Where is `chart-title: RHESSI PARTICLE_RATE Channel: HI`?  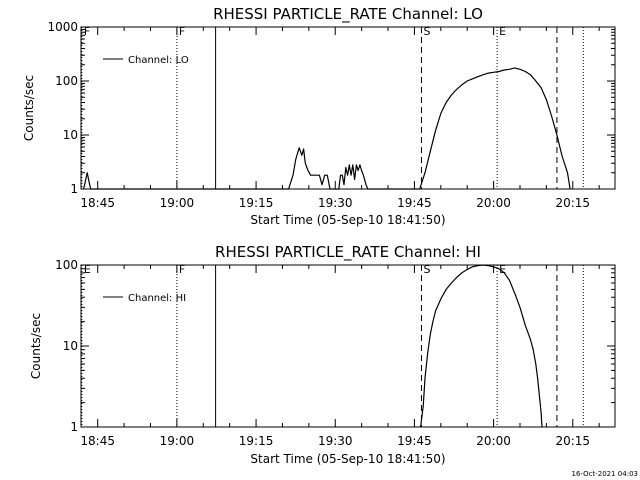 chart-title: RHESSI PARTICLE_RATE Channel: HI is located at coordinates (348, 252).